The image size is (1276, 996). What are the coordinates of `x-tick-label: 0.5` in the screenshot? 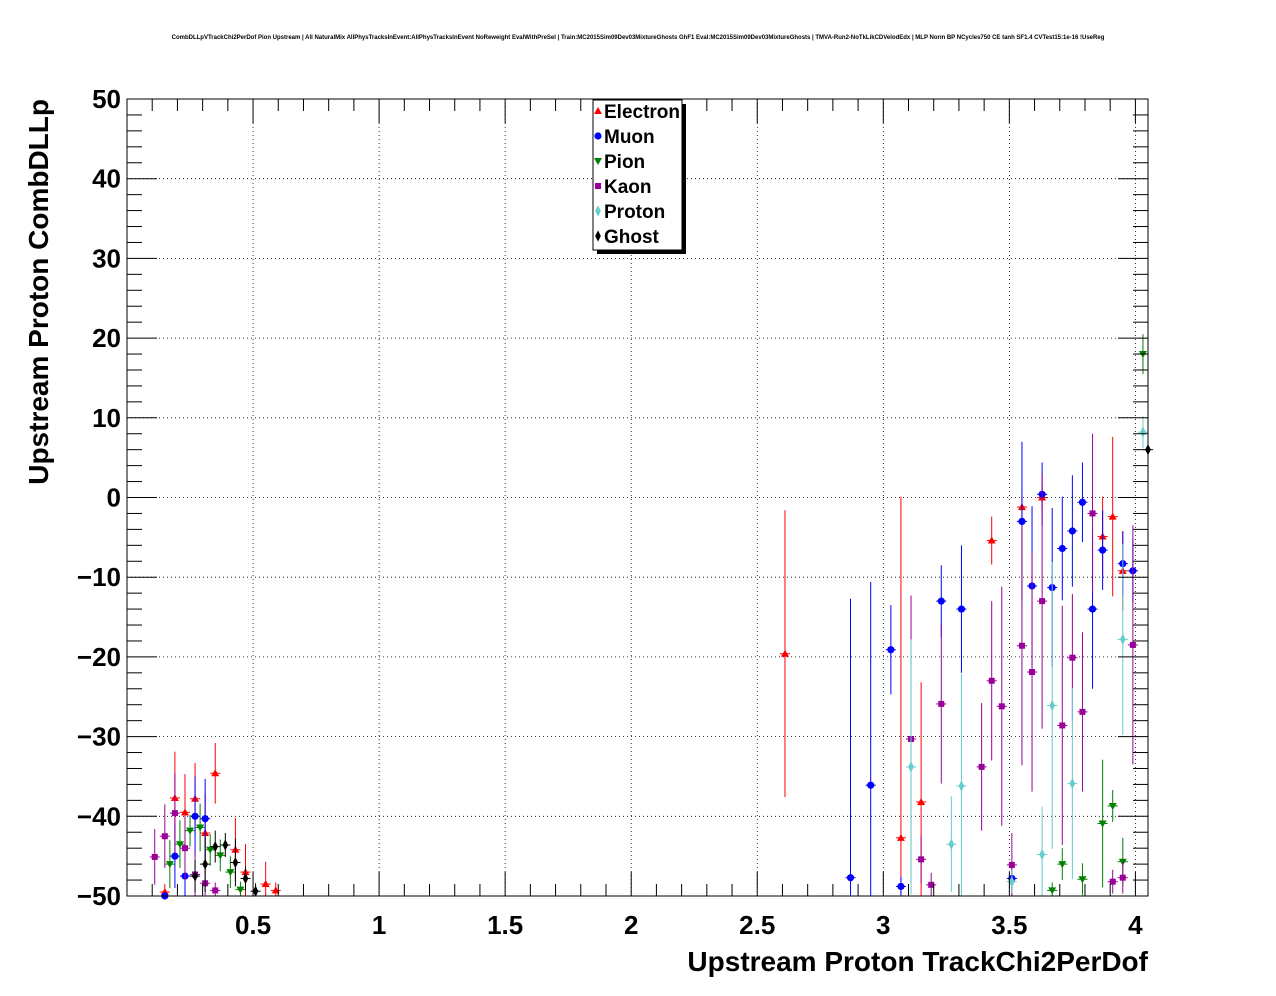 It's located at (253, 925).